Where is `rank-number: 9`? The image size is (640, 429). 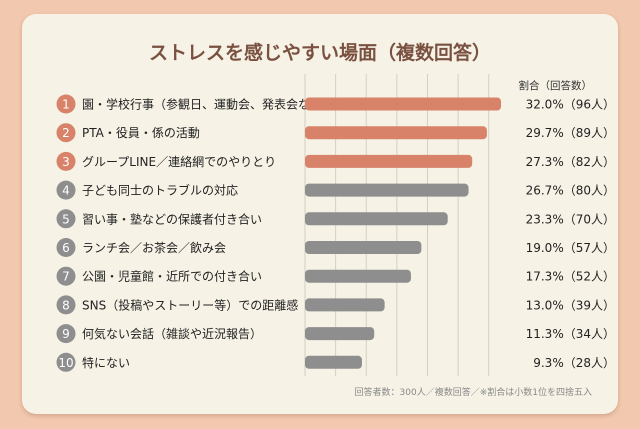 rank-number: 9 is located at coordinates (66, 334).